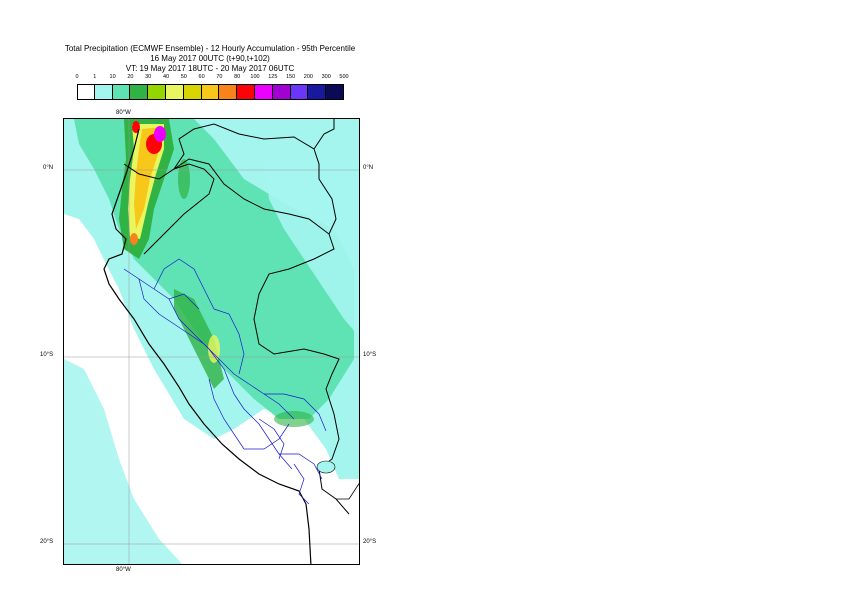 The height and width of the screenshot is (596, 842). What do you see at coordinates (130, 77) in the screenshot?
I see `legend-tick-label: 20` at bounding box center [130, 77].